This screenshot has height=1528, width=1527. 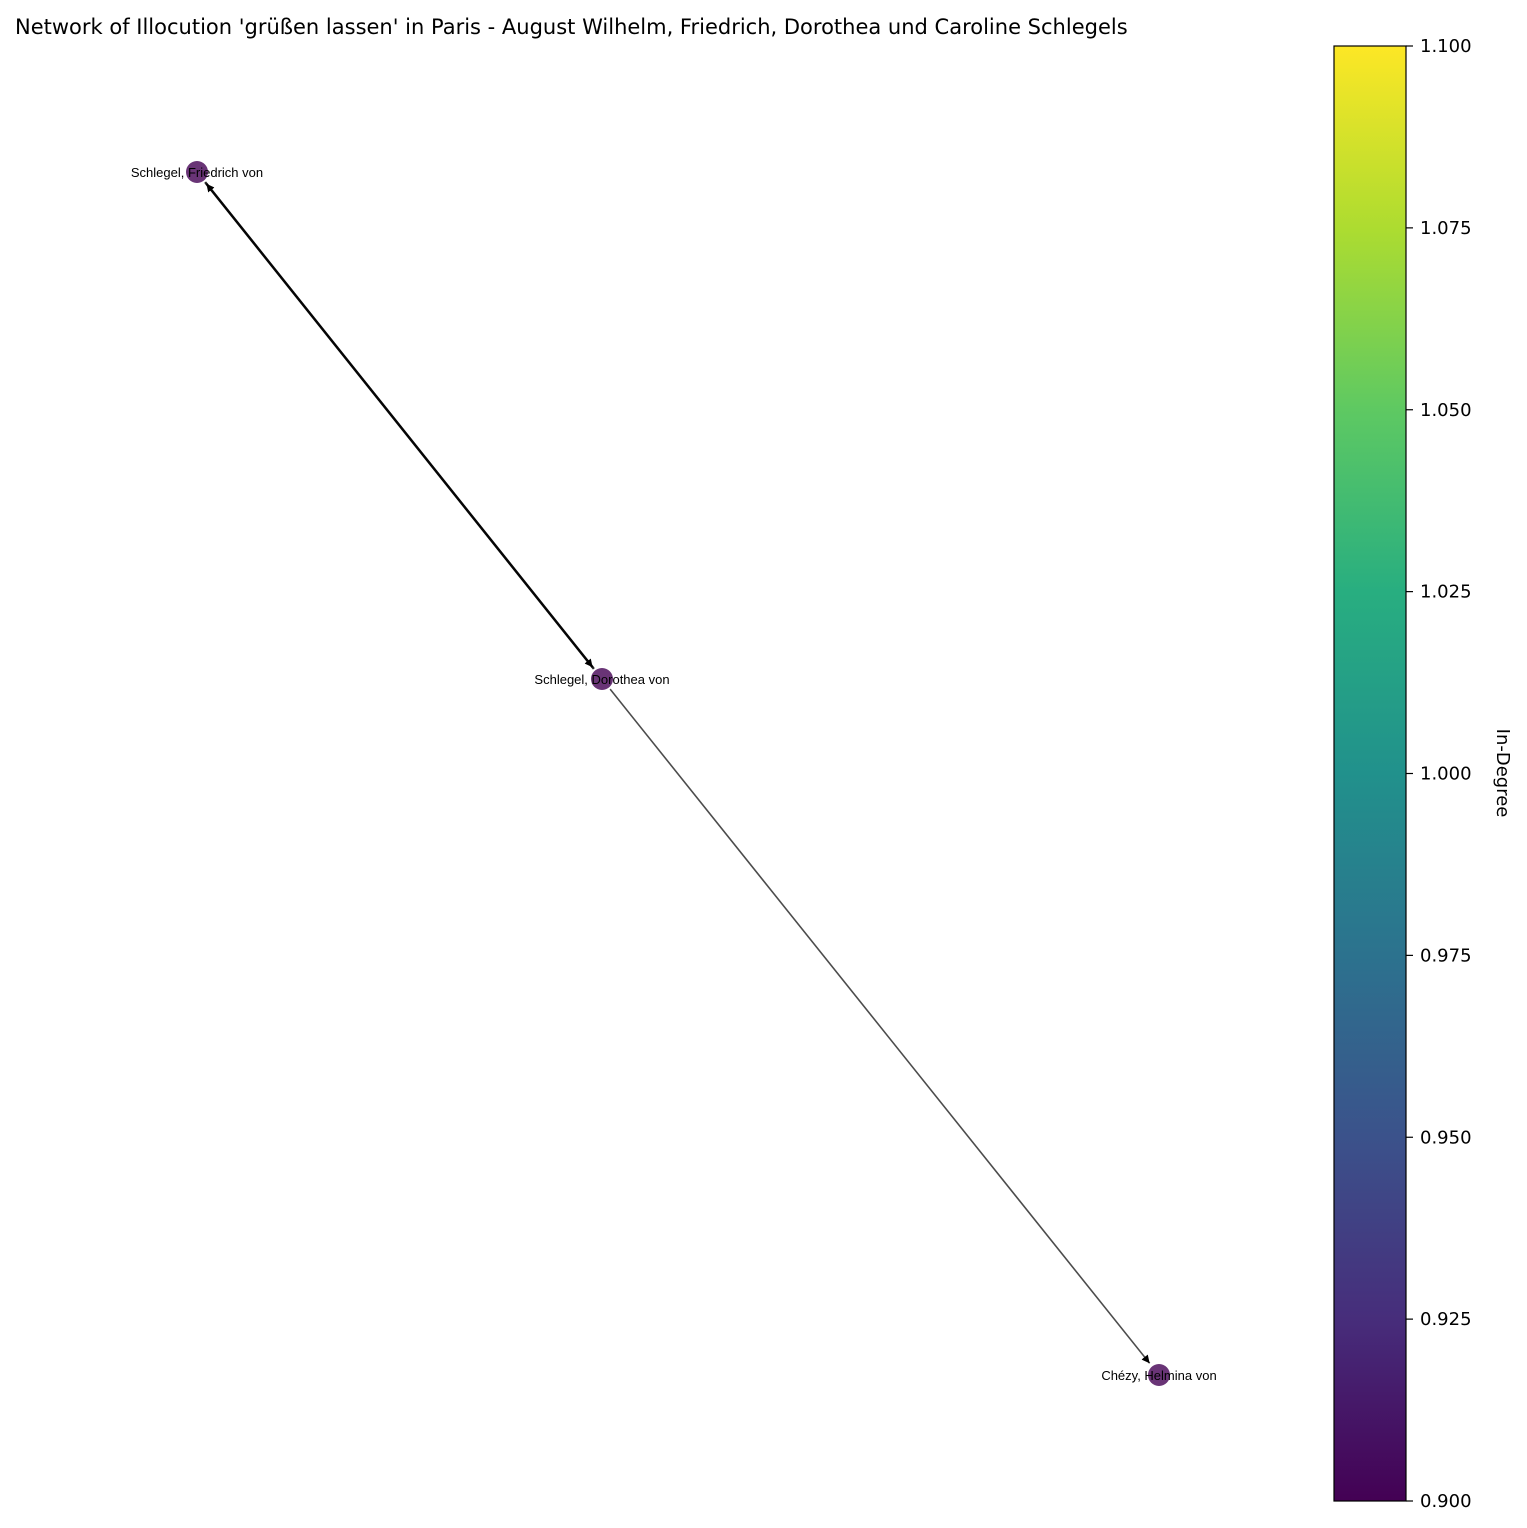 I want to click on colorbar-tick-label: 0.950, so click(x=1446, y=1137).